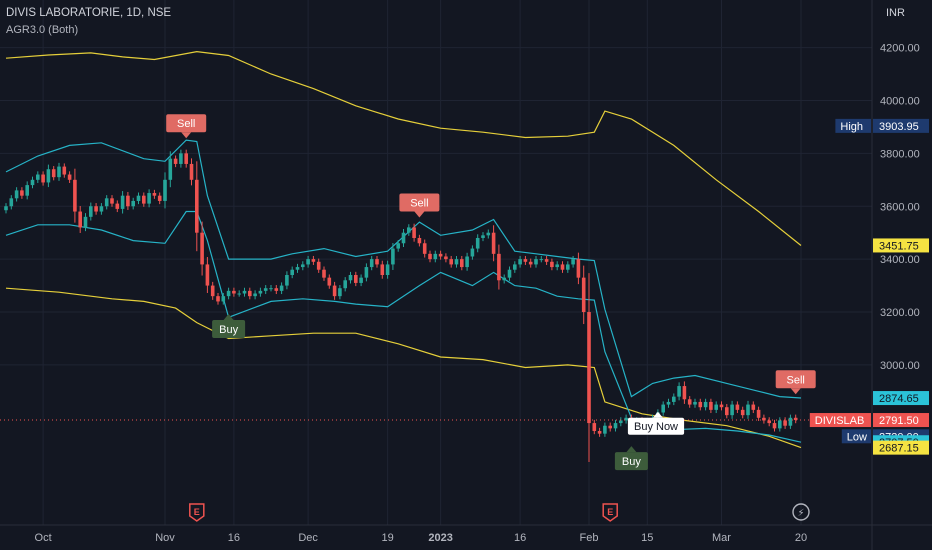 This screenshot has width=932, height=550. I want to click on dividend-icon: ⚡, so click(801, 512).